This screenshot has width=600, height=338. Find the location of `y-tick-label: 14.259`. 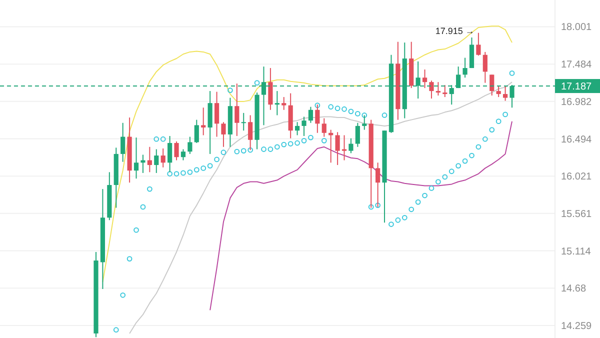

y-tick-label: 14.259 is located at coordinates (576, 326).